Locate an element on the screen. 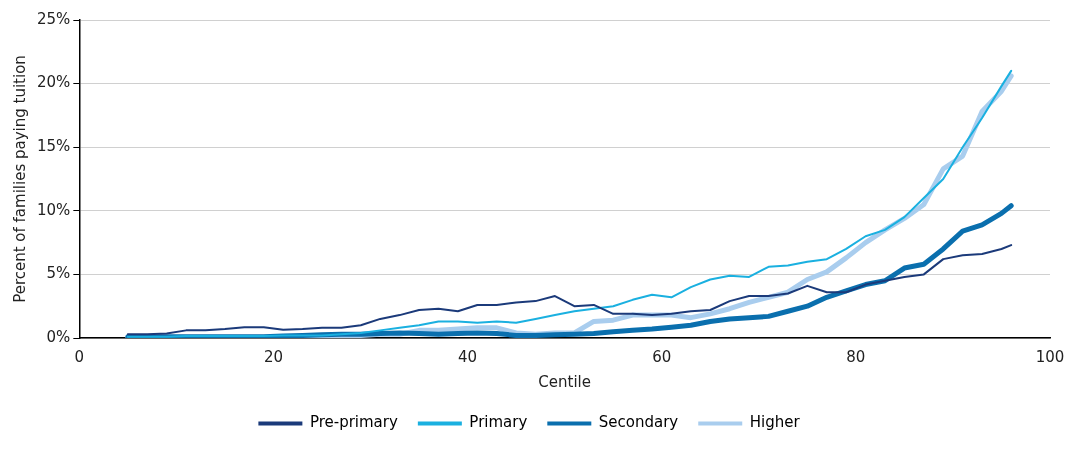  y-tick-label: 10% is located at coordinates (54, 209).